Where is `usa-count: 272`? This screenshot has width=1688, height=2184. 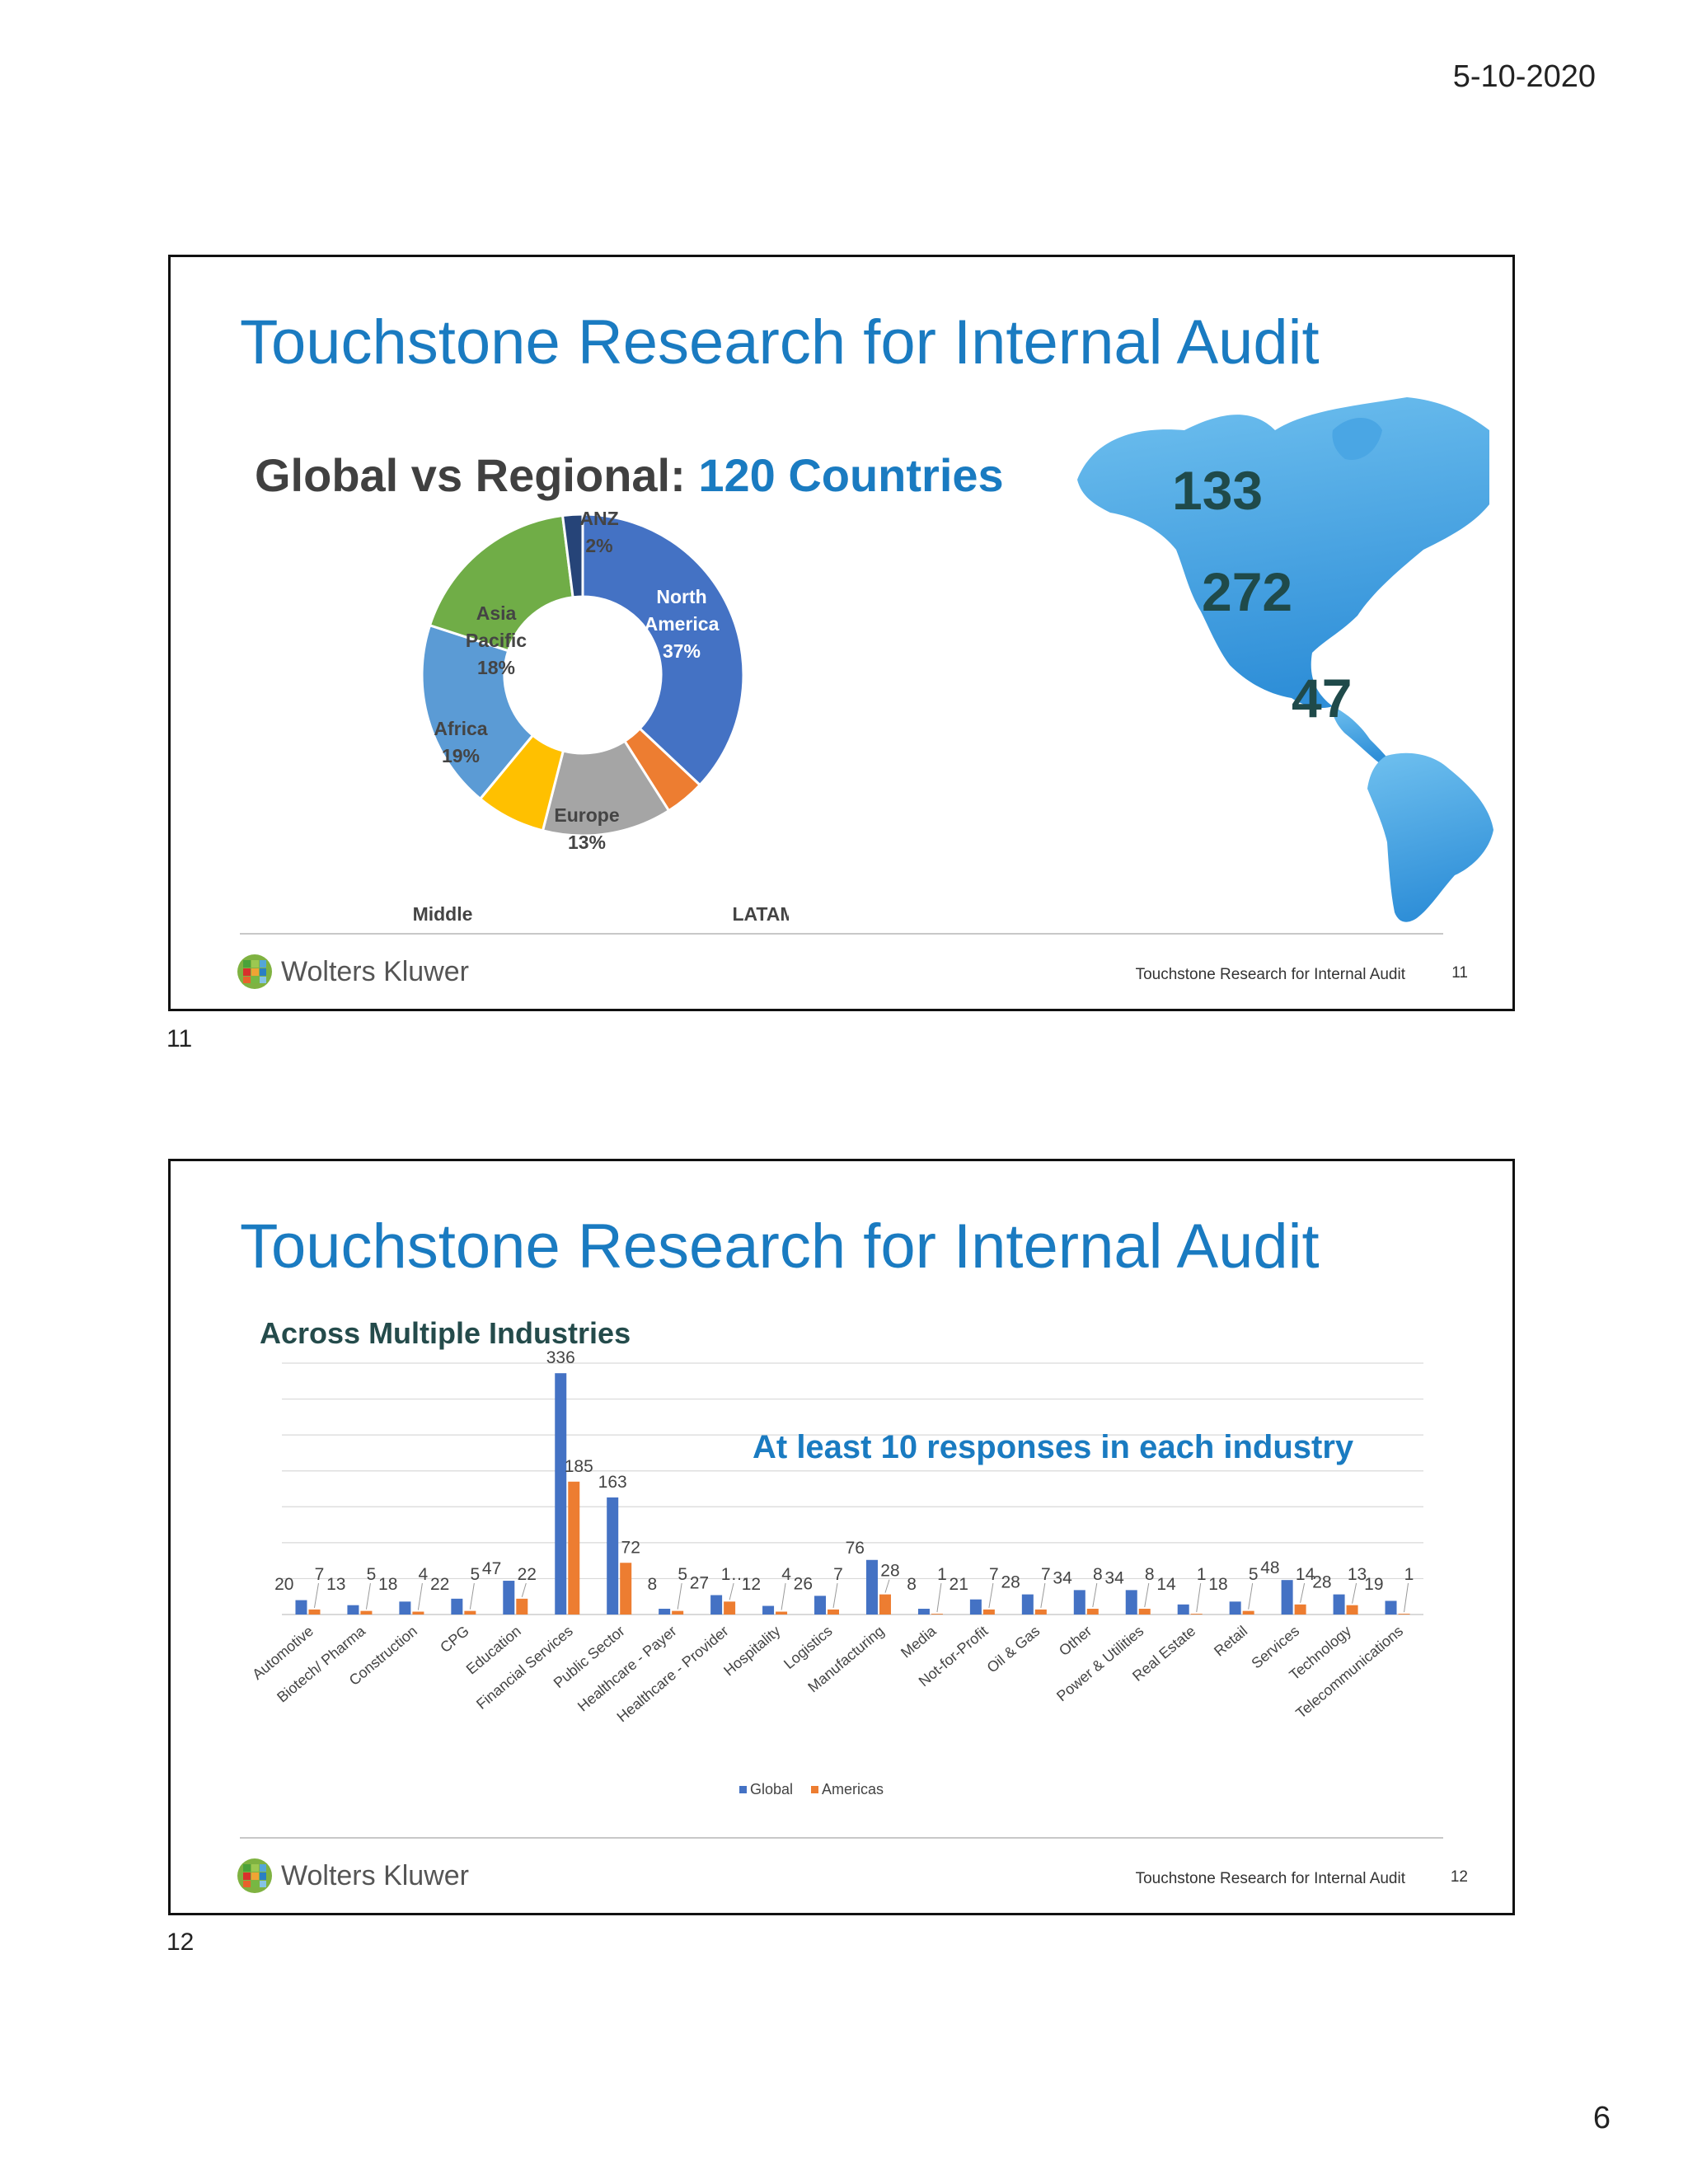
usa-count: 272 is located at coordinates (1248, 591).